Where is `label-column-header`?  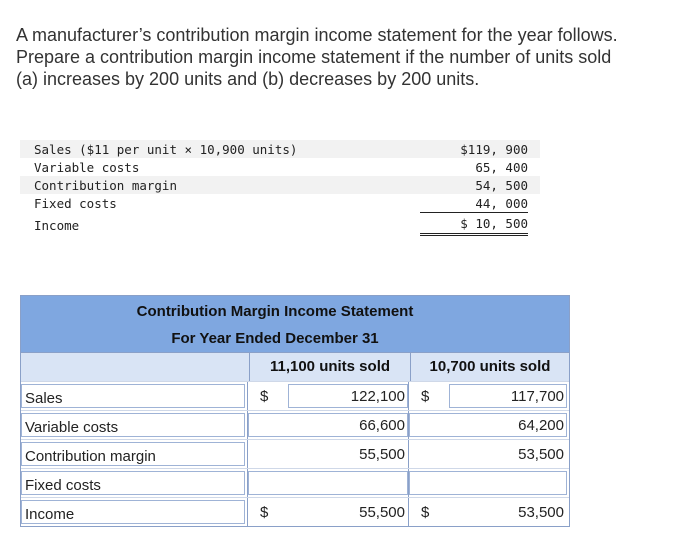 label-column-header is located at coordinates (135, 367).